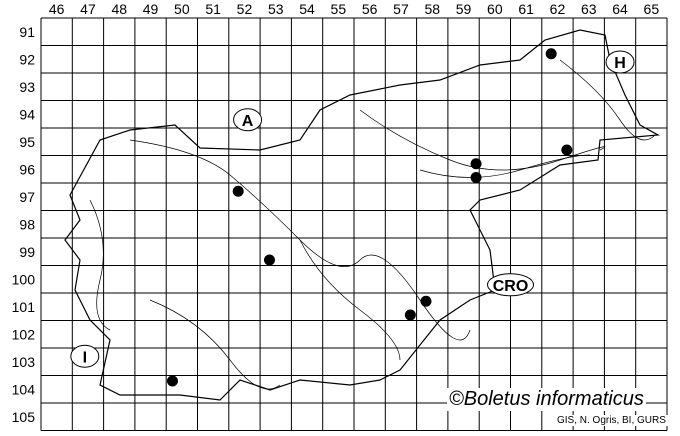 This screenshot has width=680, height=436. Describe the element at coordinates (464, 9) in the screenshot. I see `column-label: 59` at that location.